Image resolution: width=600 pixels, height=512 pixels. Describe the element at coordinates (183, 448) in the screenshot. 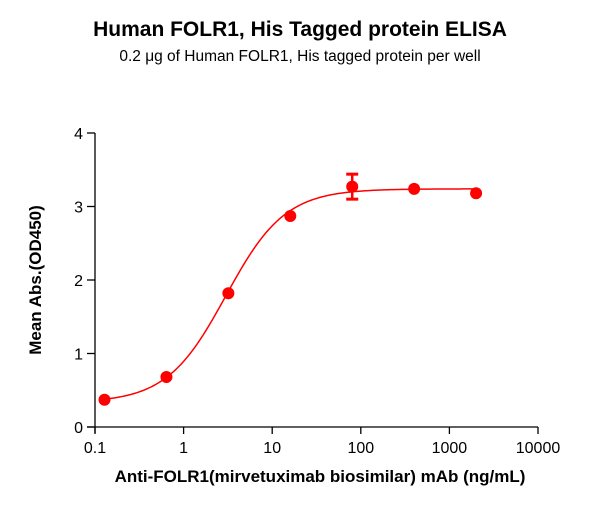

I see `x-tick-label: 1` at that location.